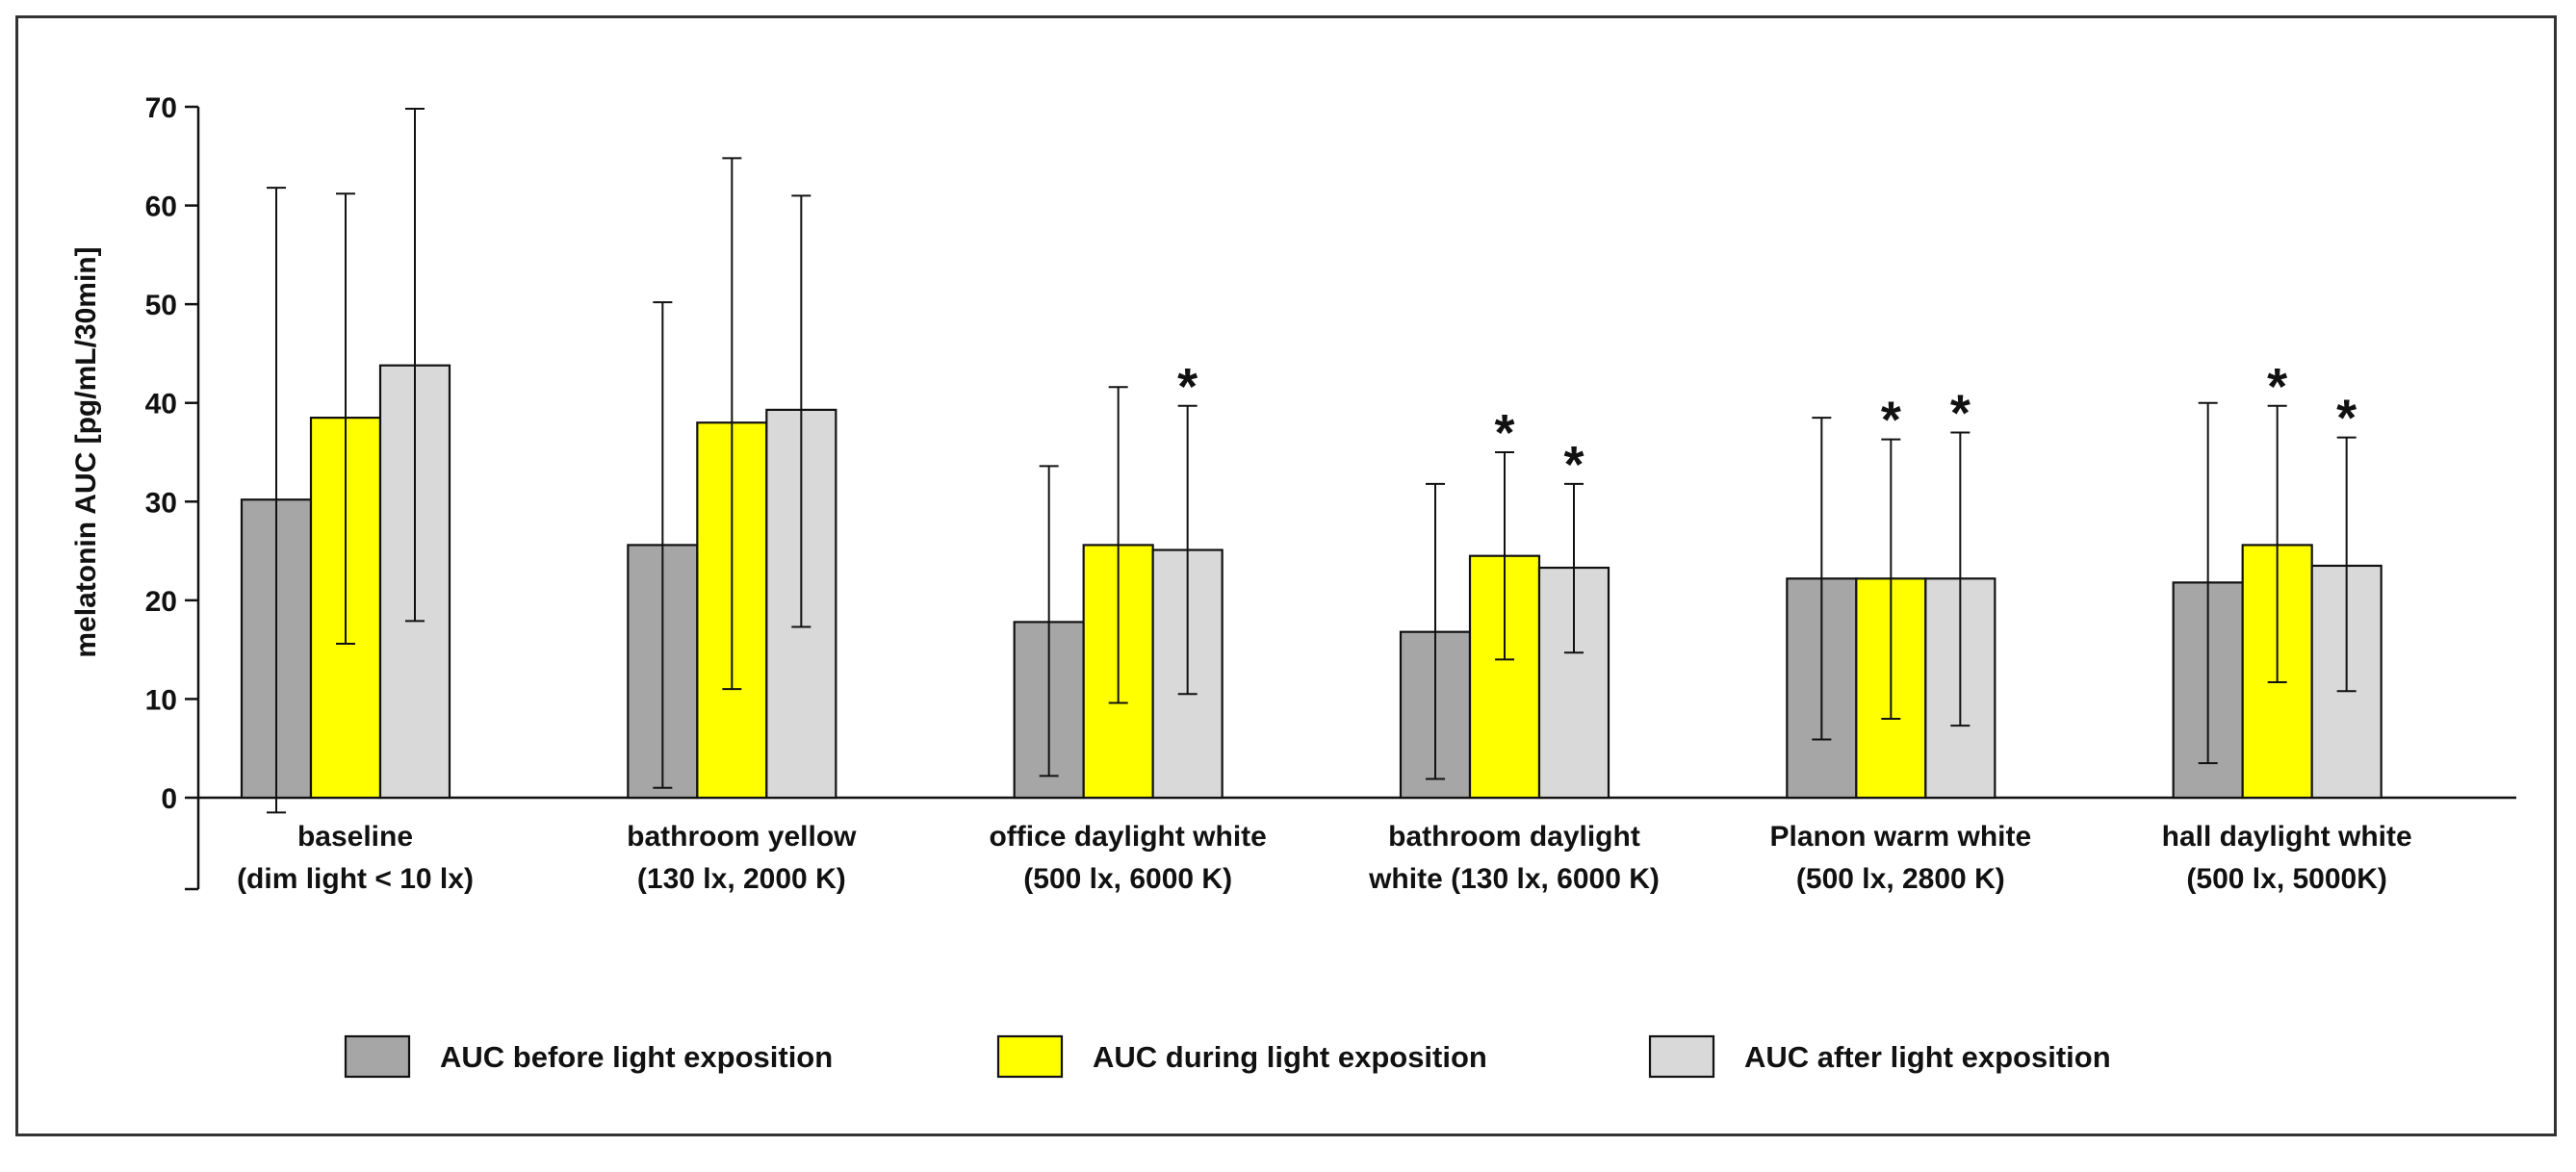 The width and height of the screenshot is (2576, 1172). What do you see at coordinates (2287, 837) in the screenshot?
I see `x-category-label: hall daylight white` at bounding box center [2287, 837].